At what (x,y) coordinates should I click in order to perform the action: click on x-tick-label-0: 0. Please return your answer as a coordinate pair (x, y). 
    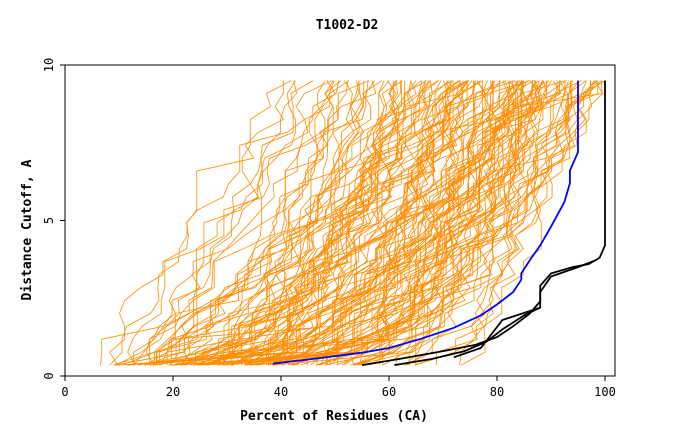
    Looking at the image, I should click on (64, 392).